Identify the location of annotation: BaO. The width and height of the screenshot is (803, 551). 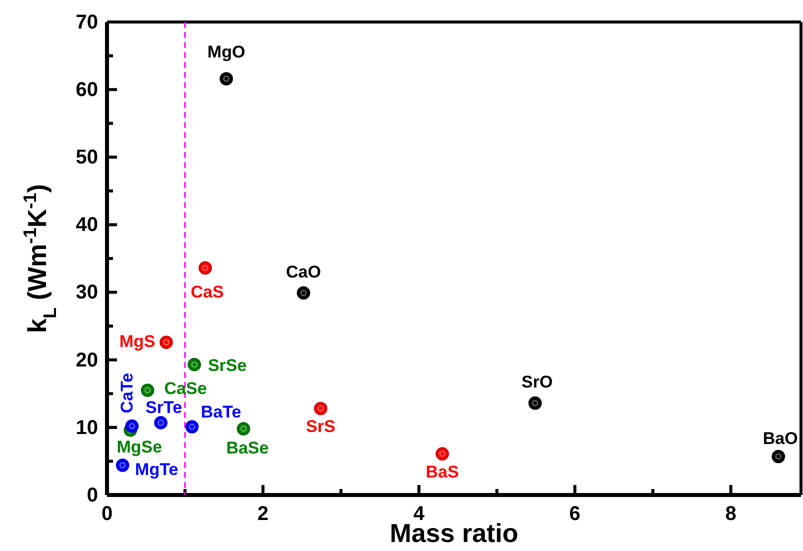
(780, 438).